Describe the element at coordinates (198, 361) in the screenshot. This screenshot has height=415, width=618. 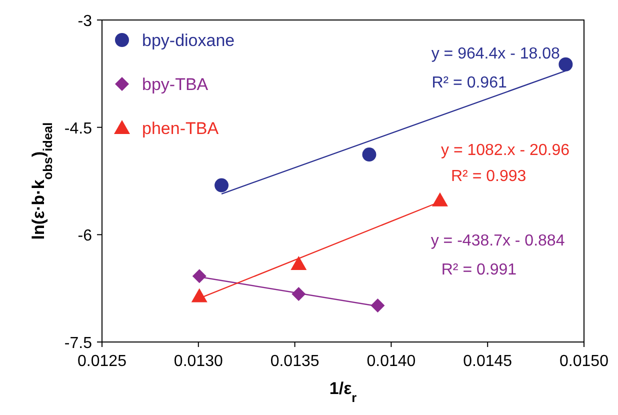
I see `x-tick-label: 0.0130` at that location.